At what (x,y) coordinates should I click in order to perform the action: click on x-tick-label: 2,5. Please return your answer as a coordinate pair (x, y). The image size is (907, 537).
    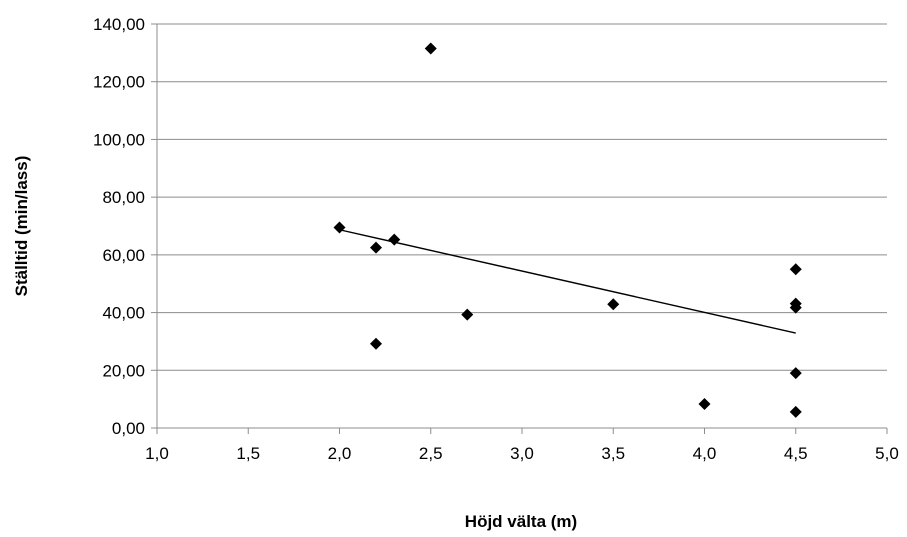
    Looking at the image, I should click on (431, 453).